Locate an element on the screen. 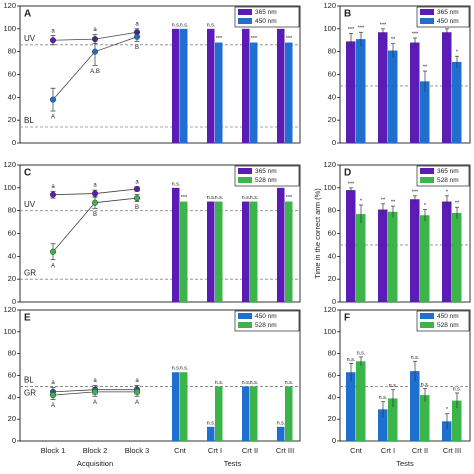 The width and height of the screenshot is (474, 474). reference-label: BL is located at coordinates (29, 380).